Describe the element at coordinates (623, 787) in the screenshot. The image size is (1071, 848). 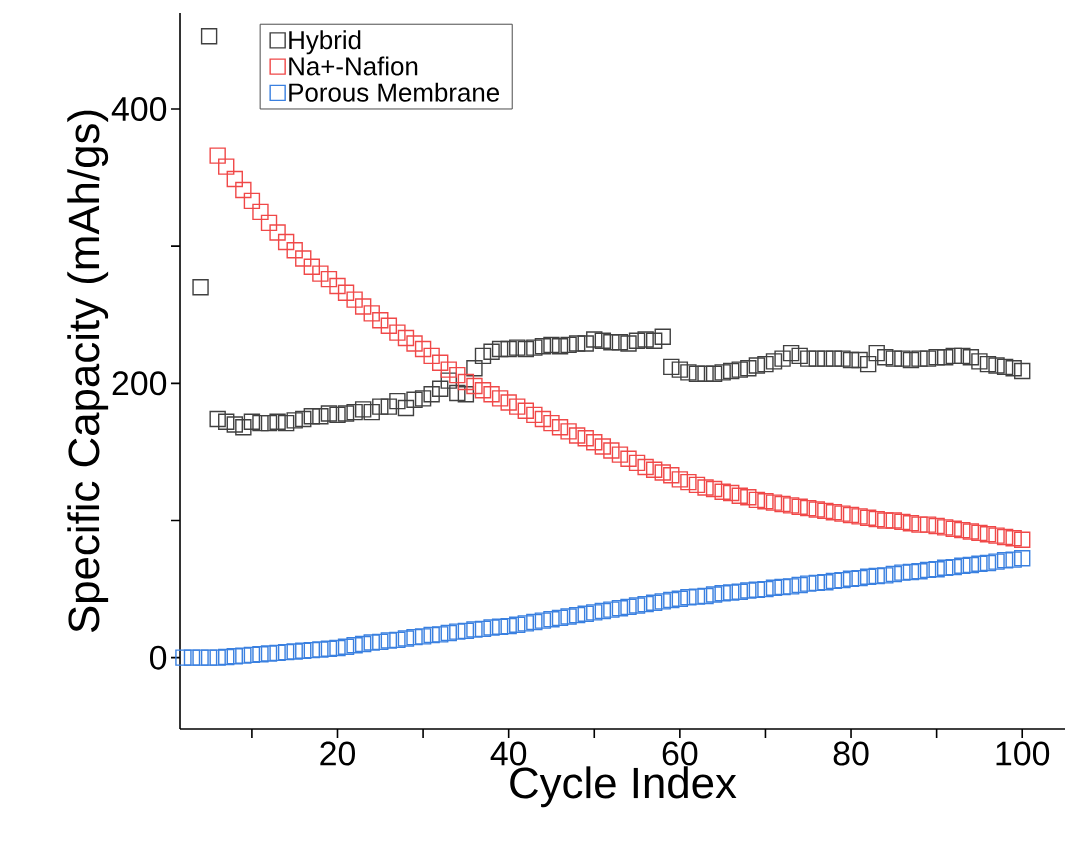
I see `x-axis-title: Cycle Index` at that location.